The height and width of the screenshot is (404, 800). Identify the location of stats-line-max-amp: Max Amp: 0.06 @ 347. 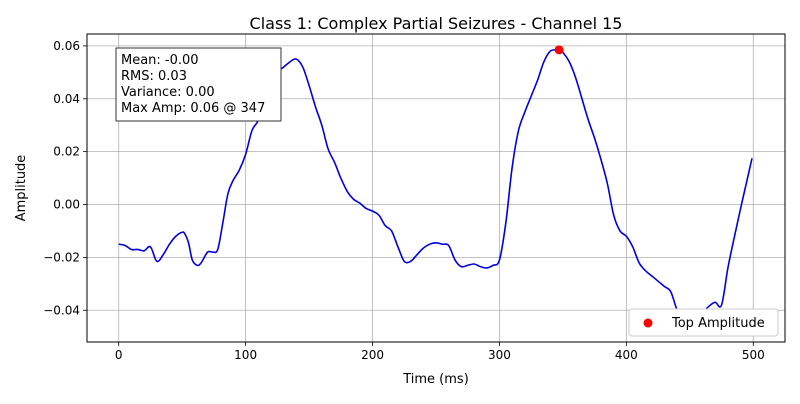
(193, 108).